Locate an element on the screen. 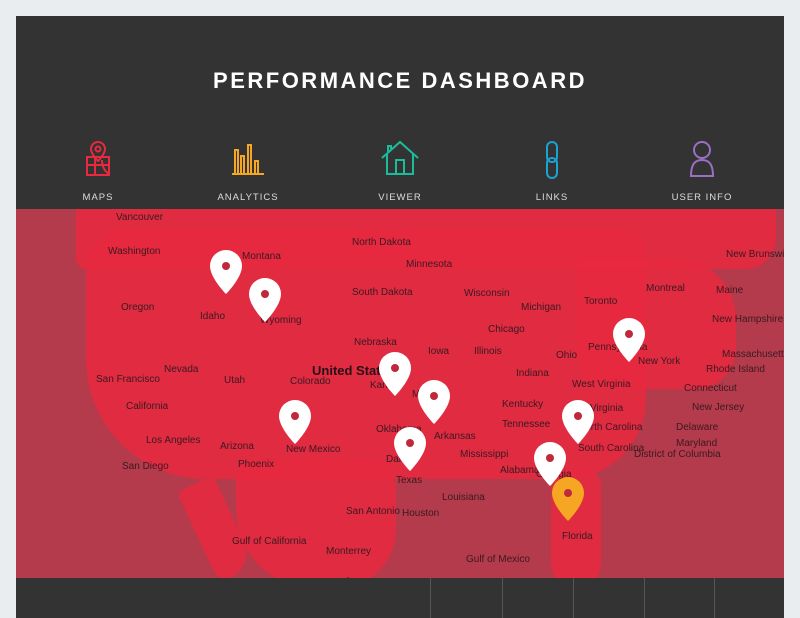 The height and width of the screenshot is (618, 800). map-label: Iowa is located at coordinates (439, 351).